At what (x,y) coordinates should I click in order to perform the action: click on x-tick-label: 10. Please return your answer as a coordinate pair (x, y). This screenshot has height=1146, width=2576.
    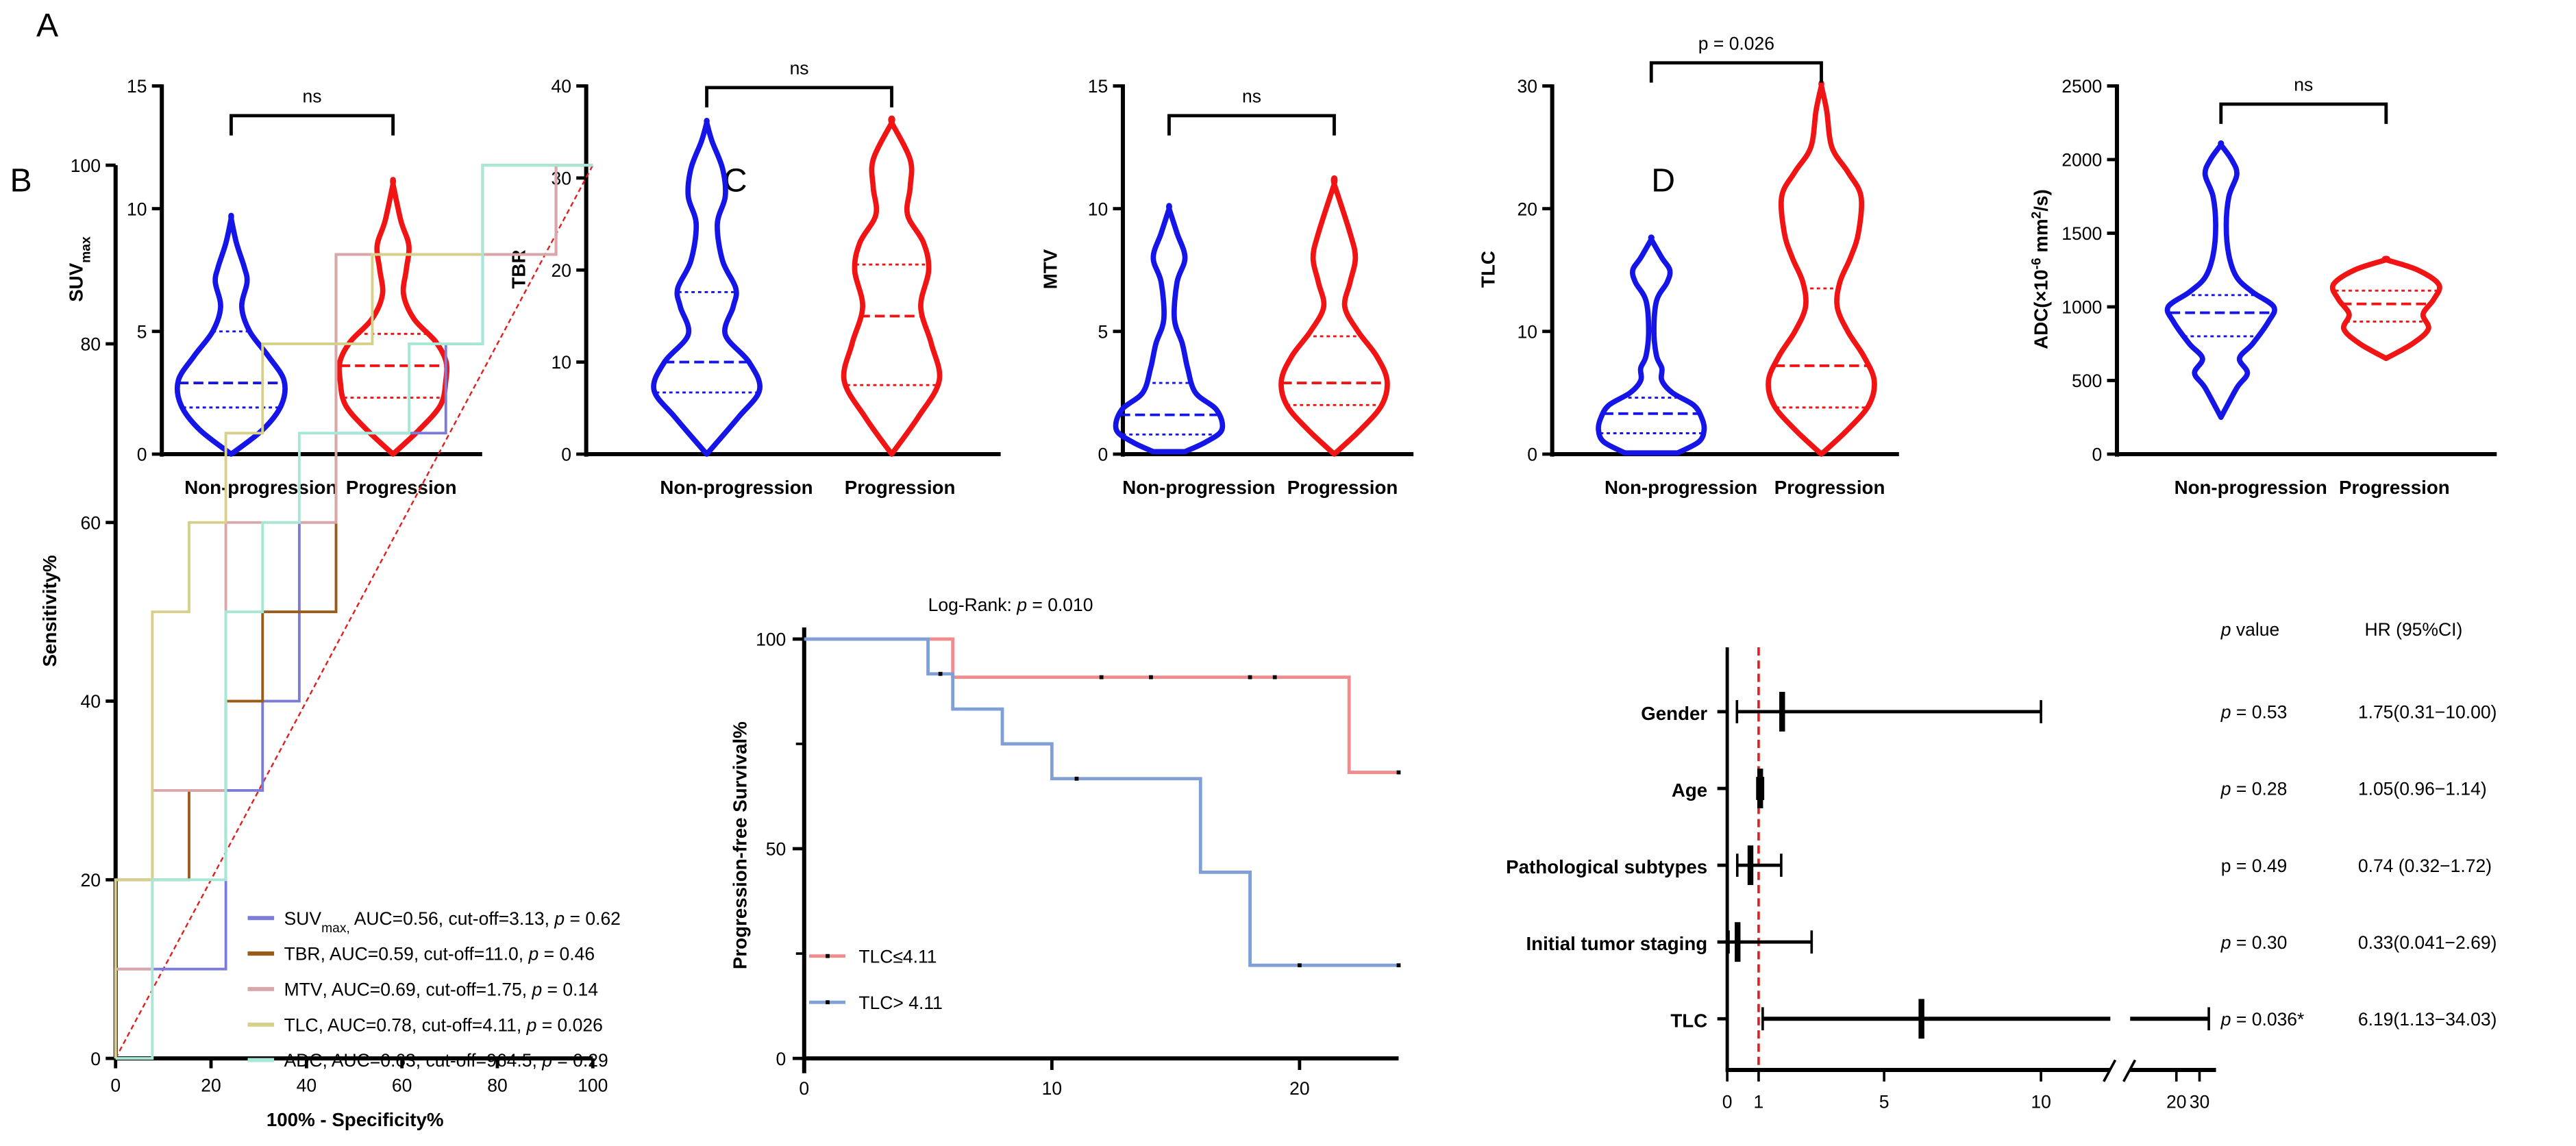
    Looking at the image, I should click on (2041, 1101).